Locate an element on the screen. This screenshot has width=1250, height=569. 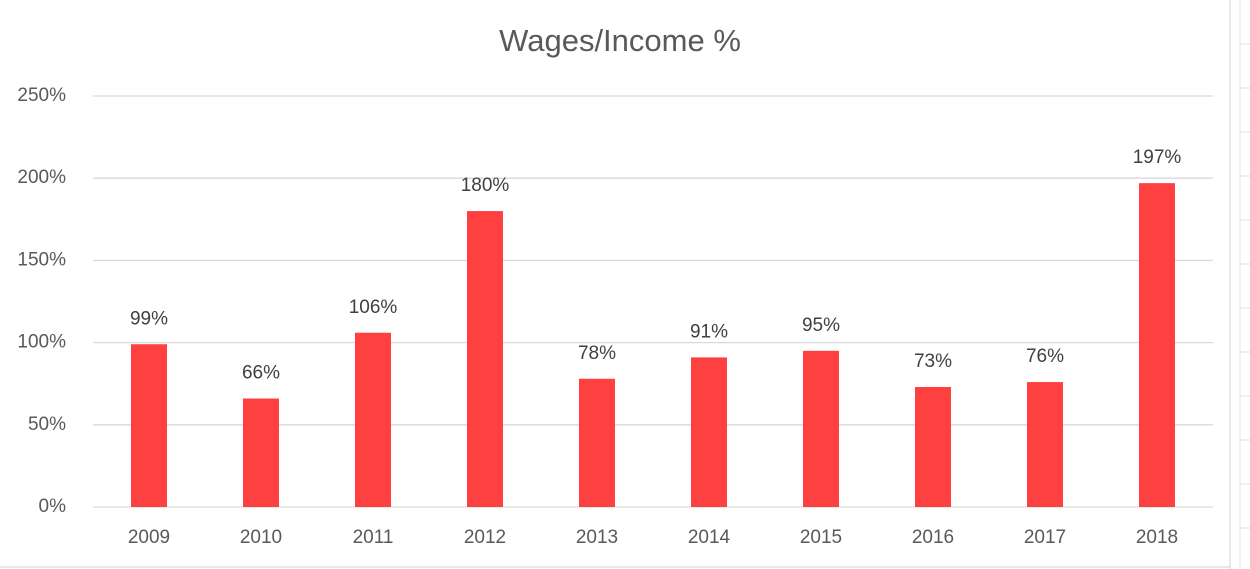
data-label: 197% is located at coordinates (1157, 157).